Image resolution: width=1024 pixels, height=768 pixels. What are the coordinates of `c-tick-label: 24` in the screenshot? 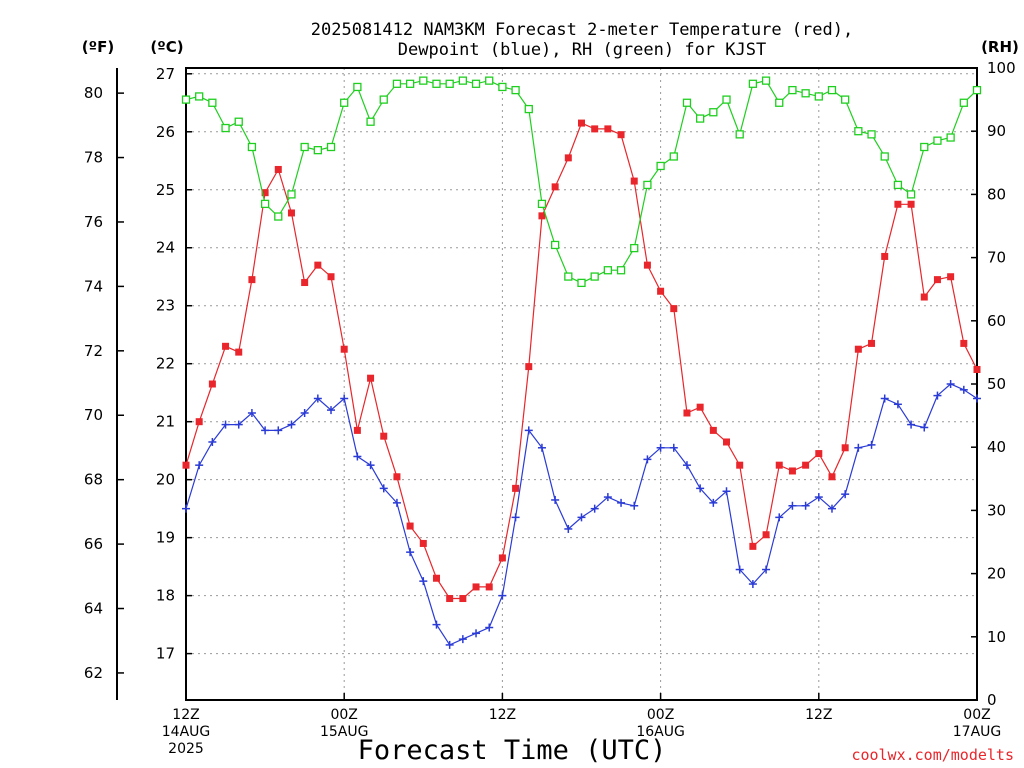 It's located at (165, 248).